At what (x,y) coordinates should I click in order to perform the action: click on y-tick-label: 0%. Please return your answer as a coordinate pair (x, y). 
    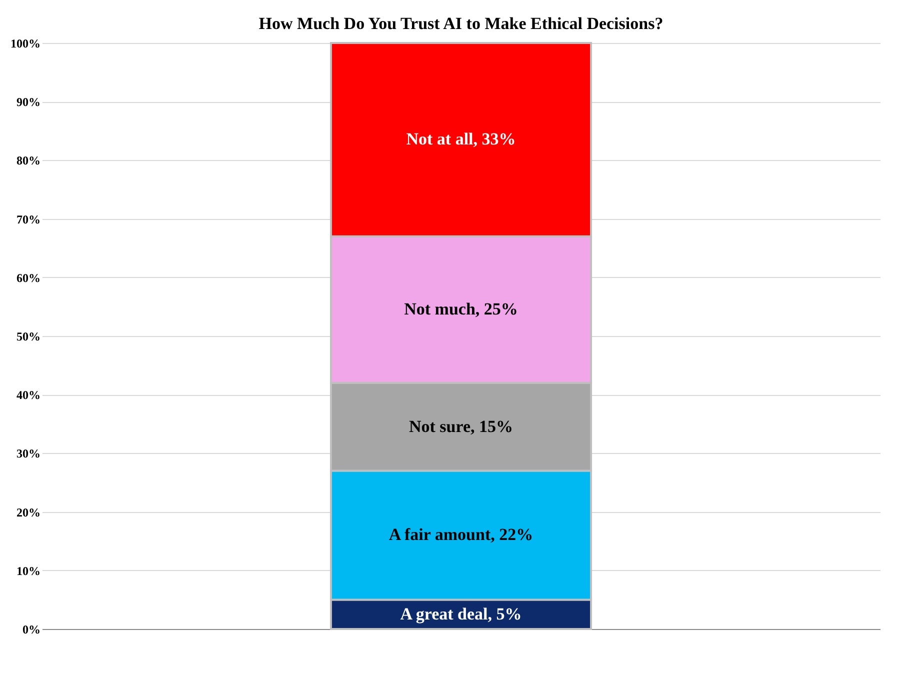
    Looking at the image, I should click on (31, 629).